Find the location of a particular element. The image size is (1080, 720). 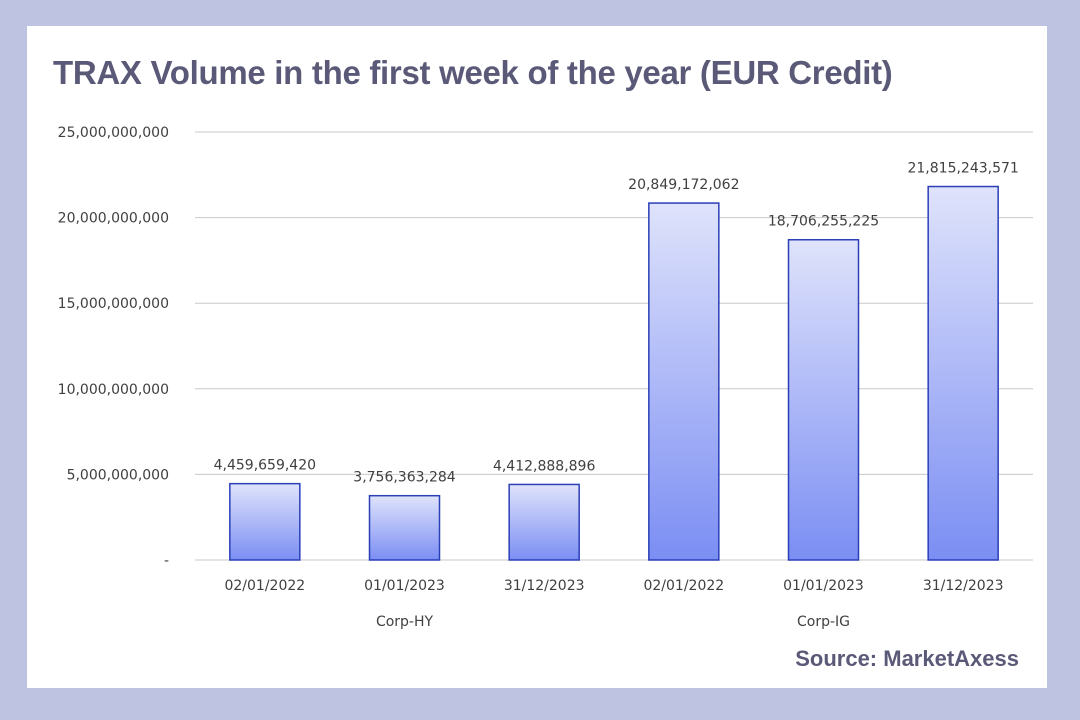

y-tick-label: - is located at coordinates (166, 561).